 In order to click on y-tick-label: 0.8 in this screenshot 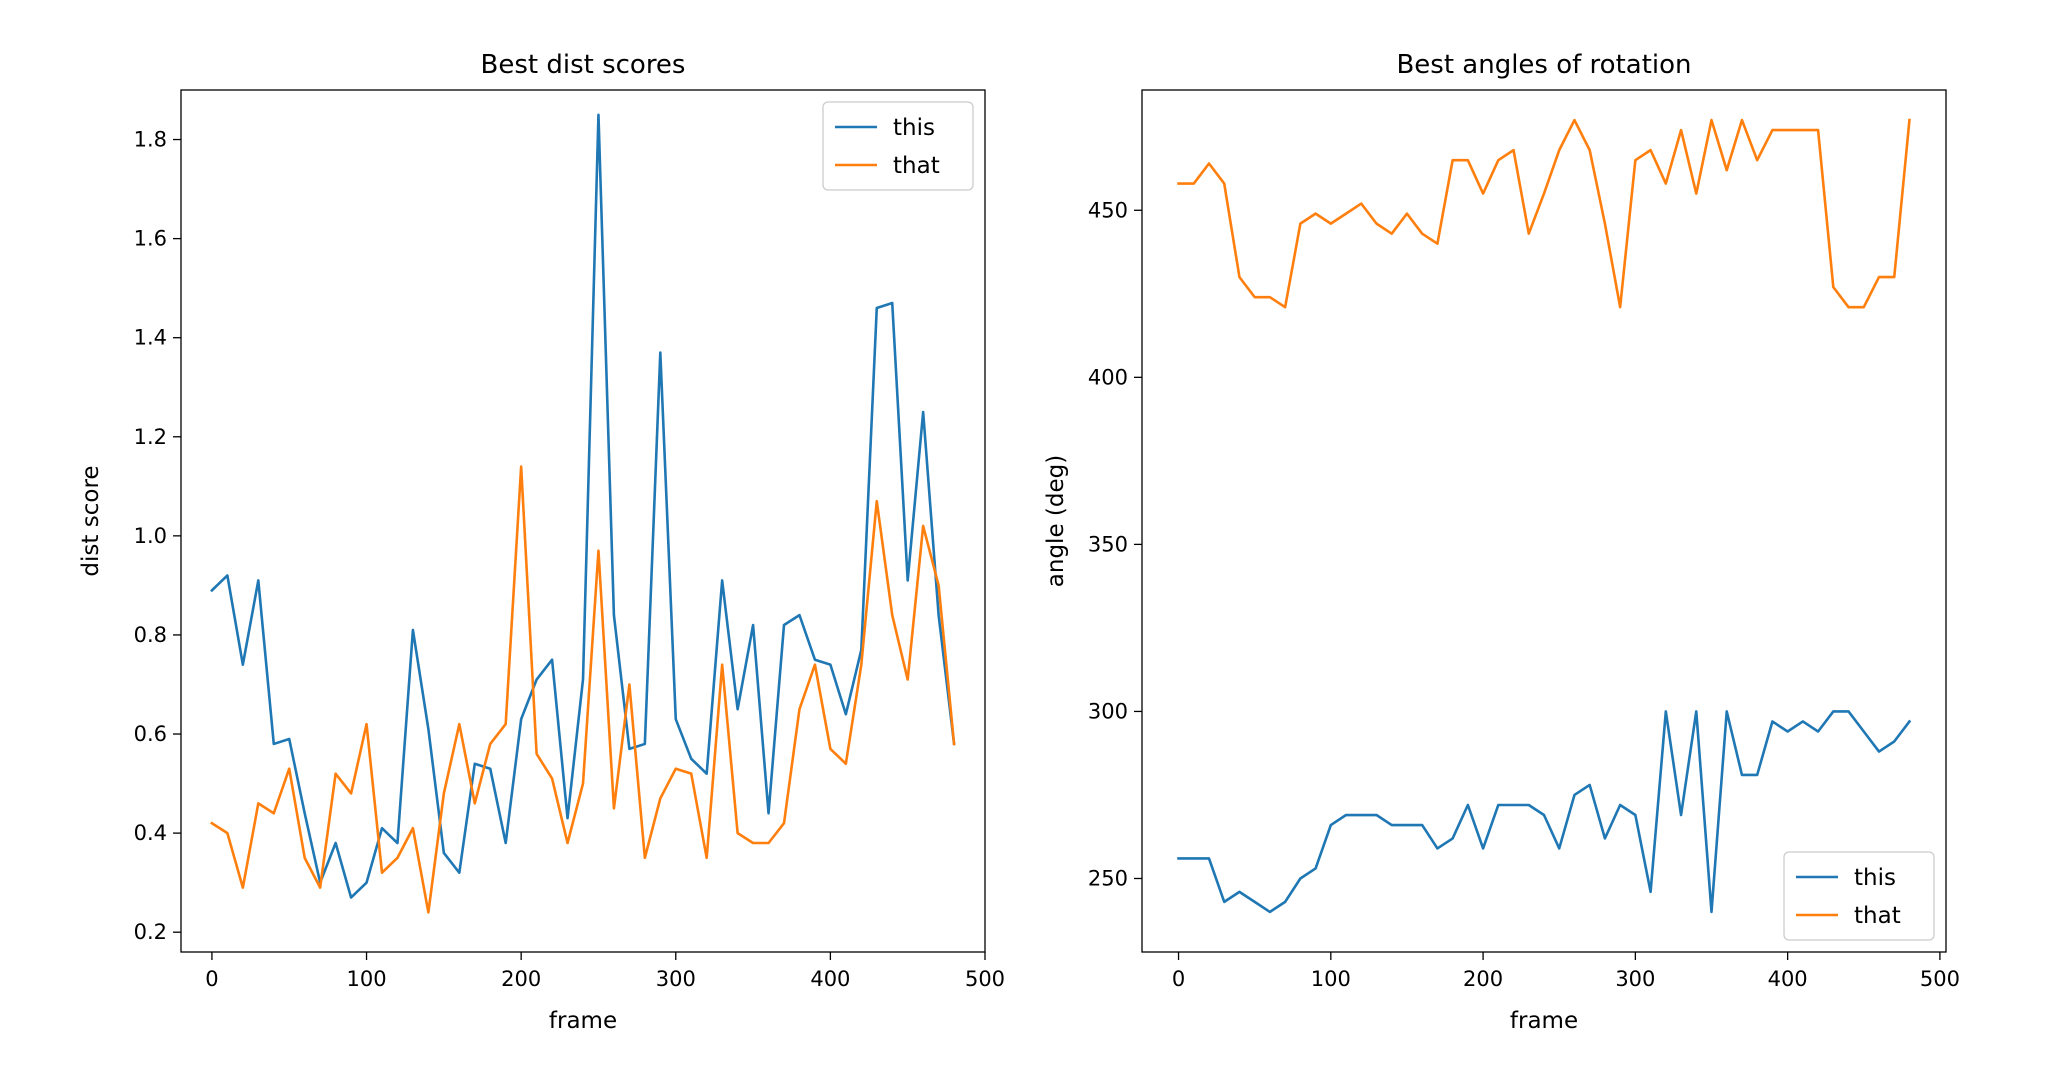, I will do `click(150, 635)`.